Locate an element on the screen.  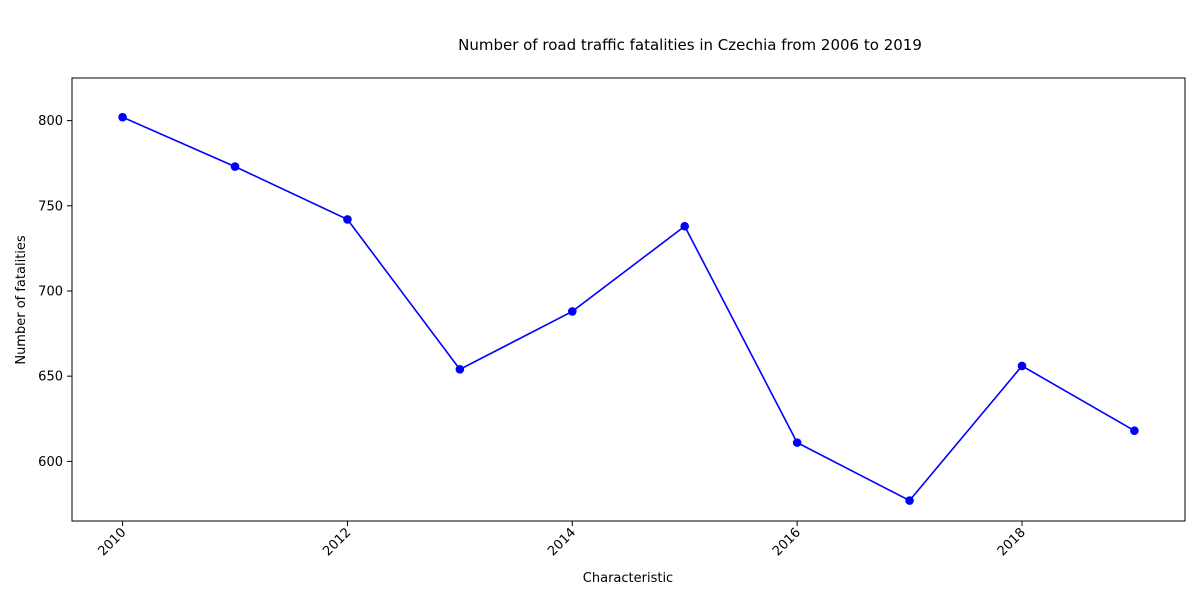
x-tick-label: 2010 is located at coordinates (112, 542).